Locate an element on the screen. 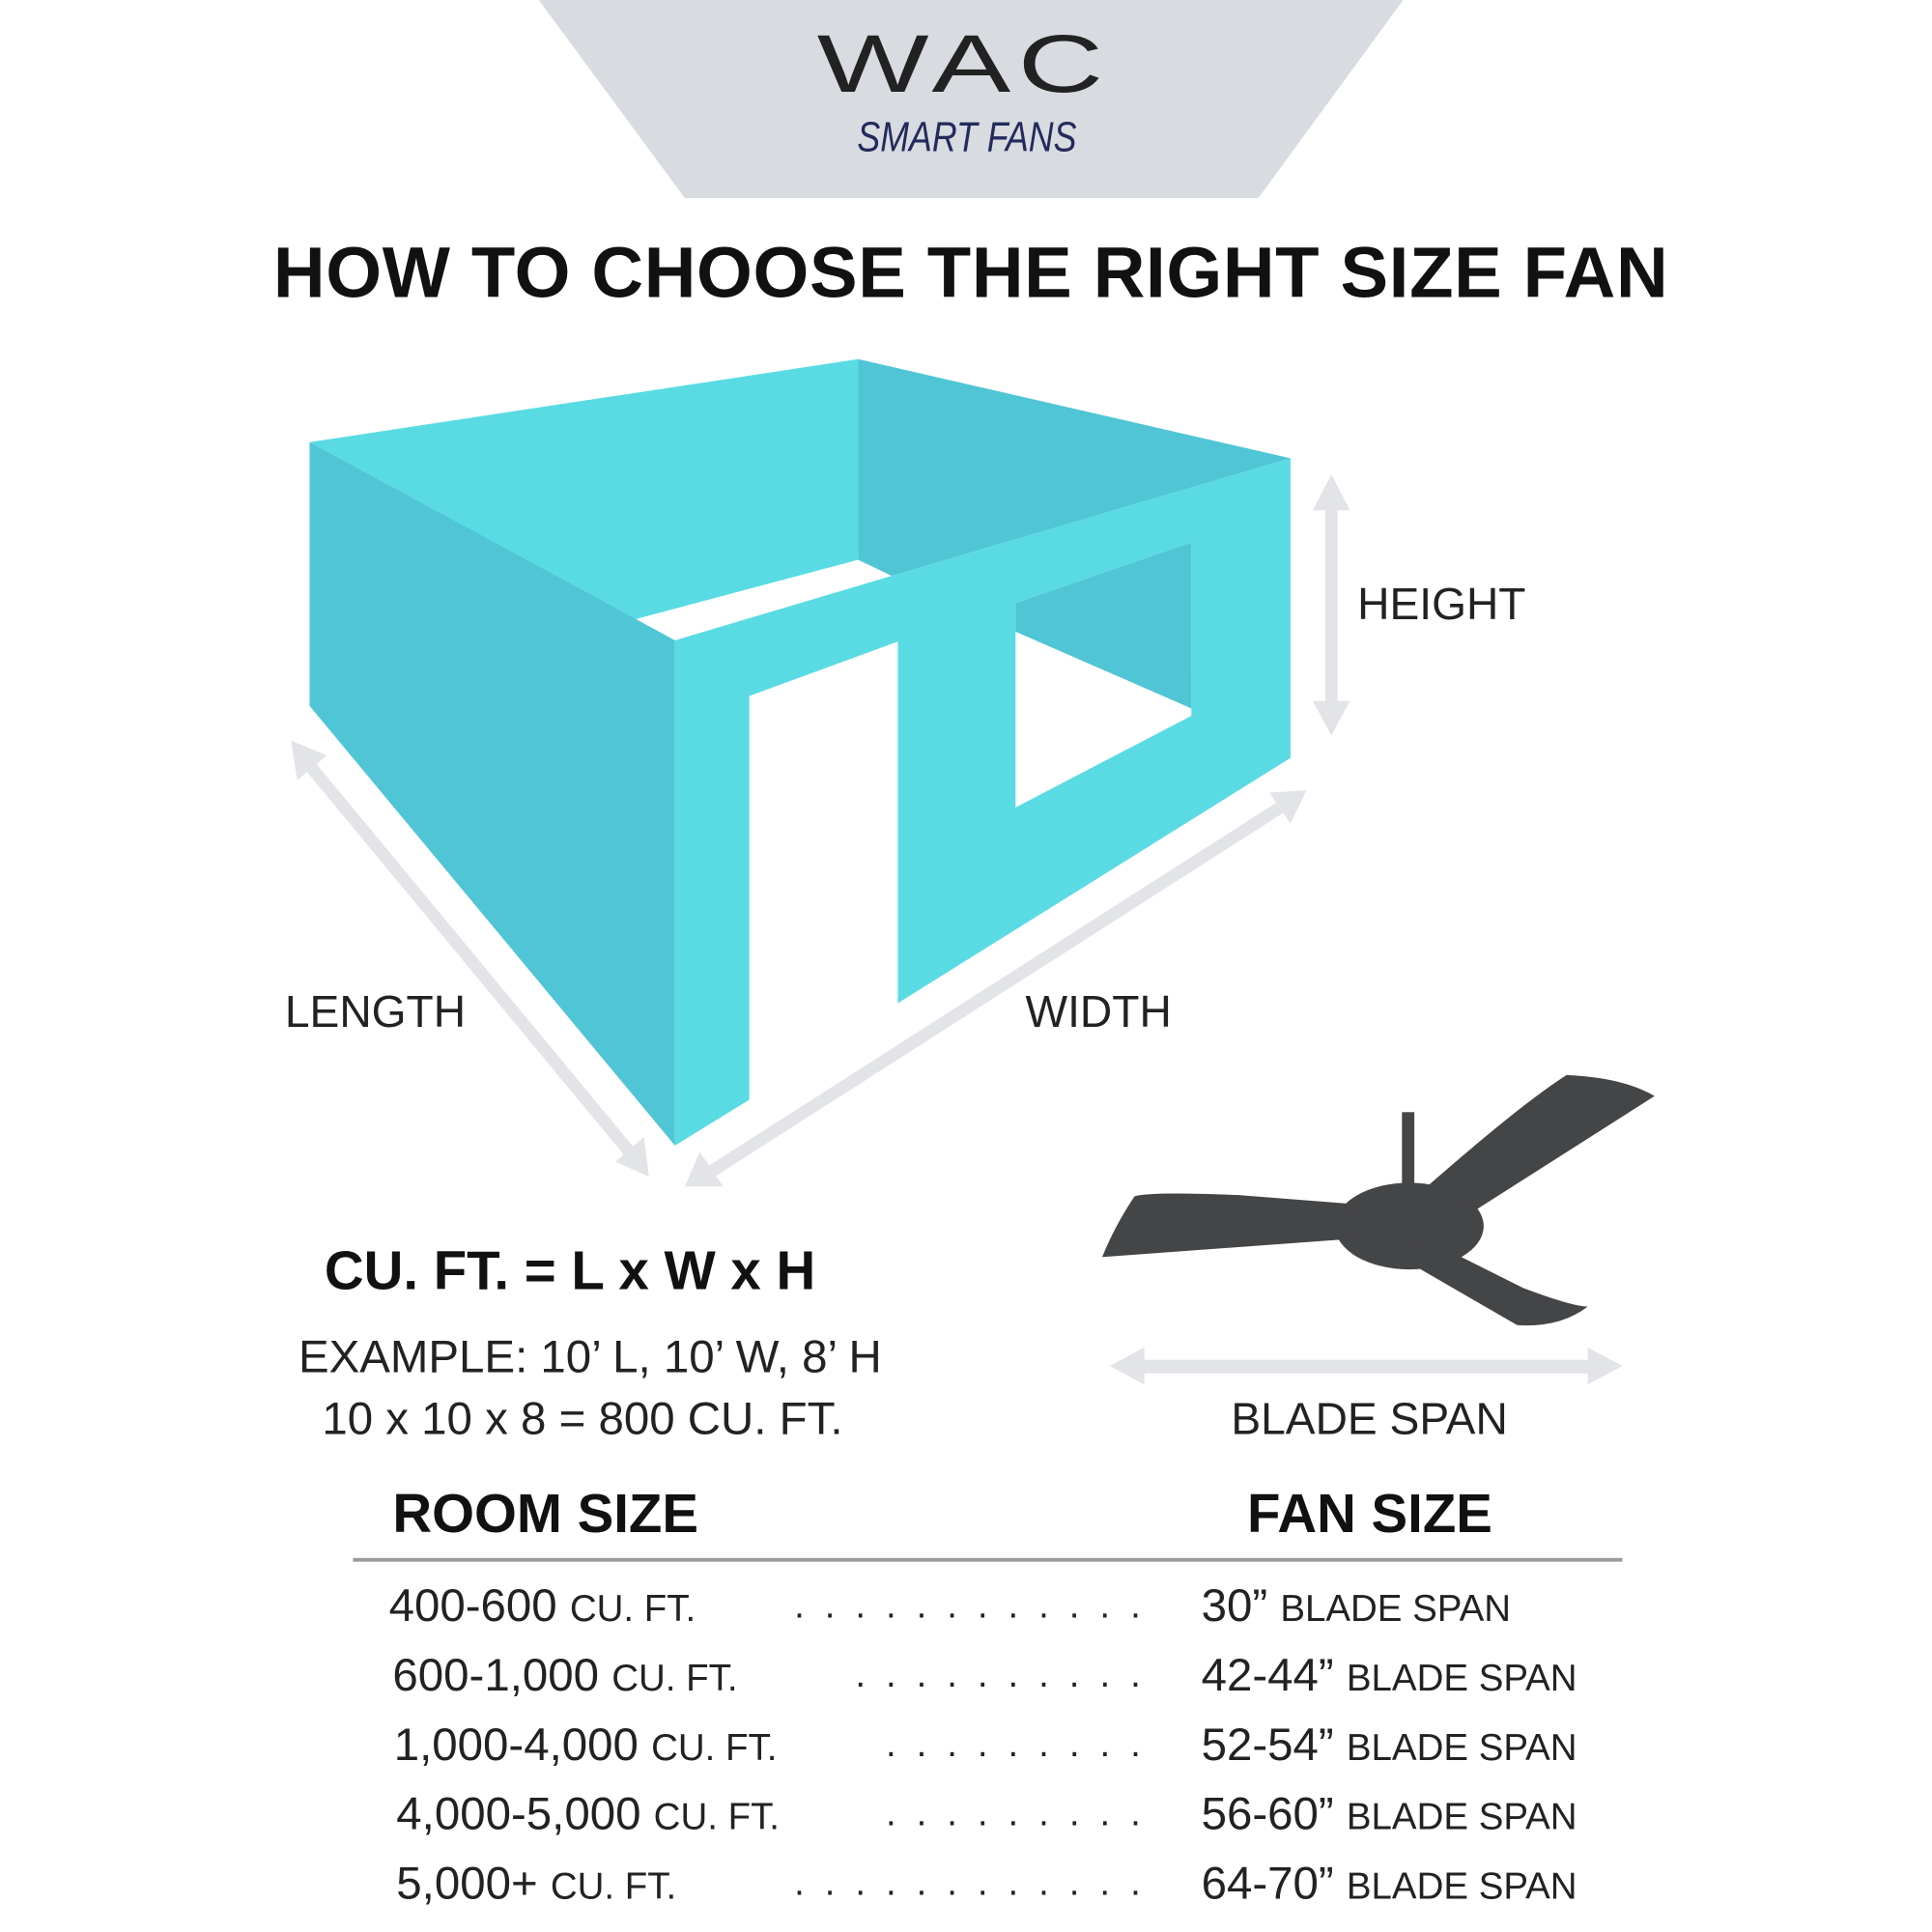 Image resolution: width=1932 pixels, height=1932 pixels. table-row: 64-70” BLADE SPAN is located at coordinates (1389, 1885).